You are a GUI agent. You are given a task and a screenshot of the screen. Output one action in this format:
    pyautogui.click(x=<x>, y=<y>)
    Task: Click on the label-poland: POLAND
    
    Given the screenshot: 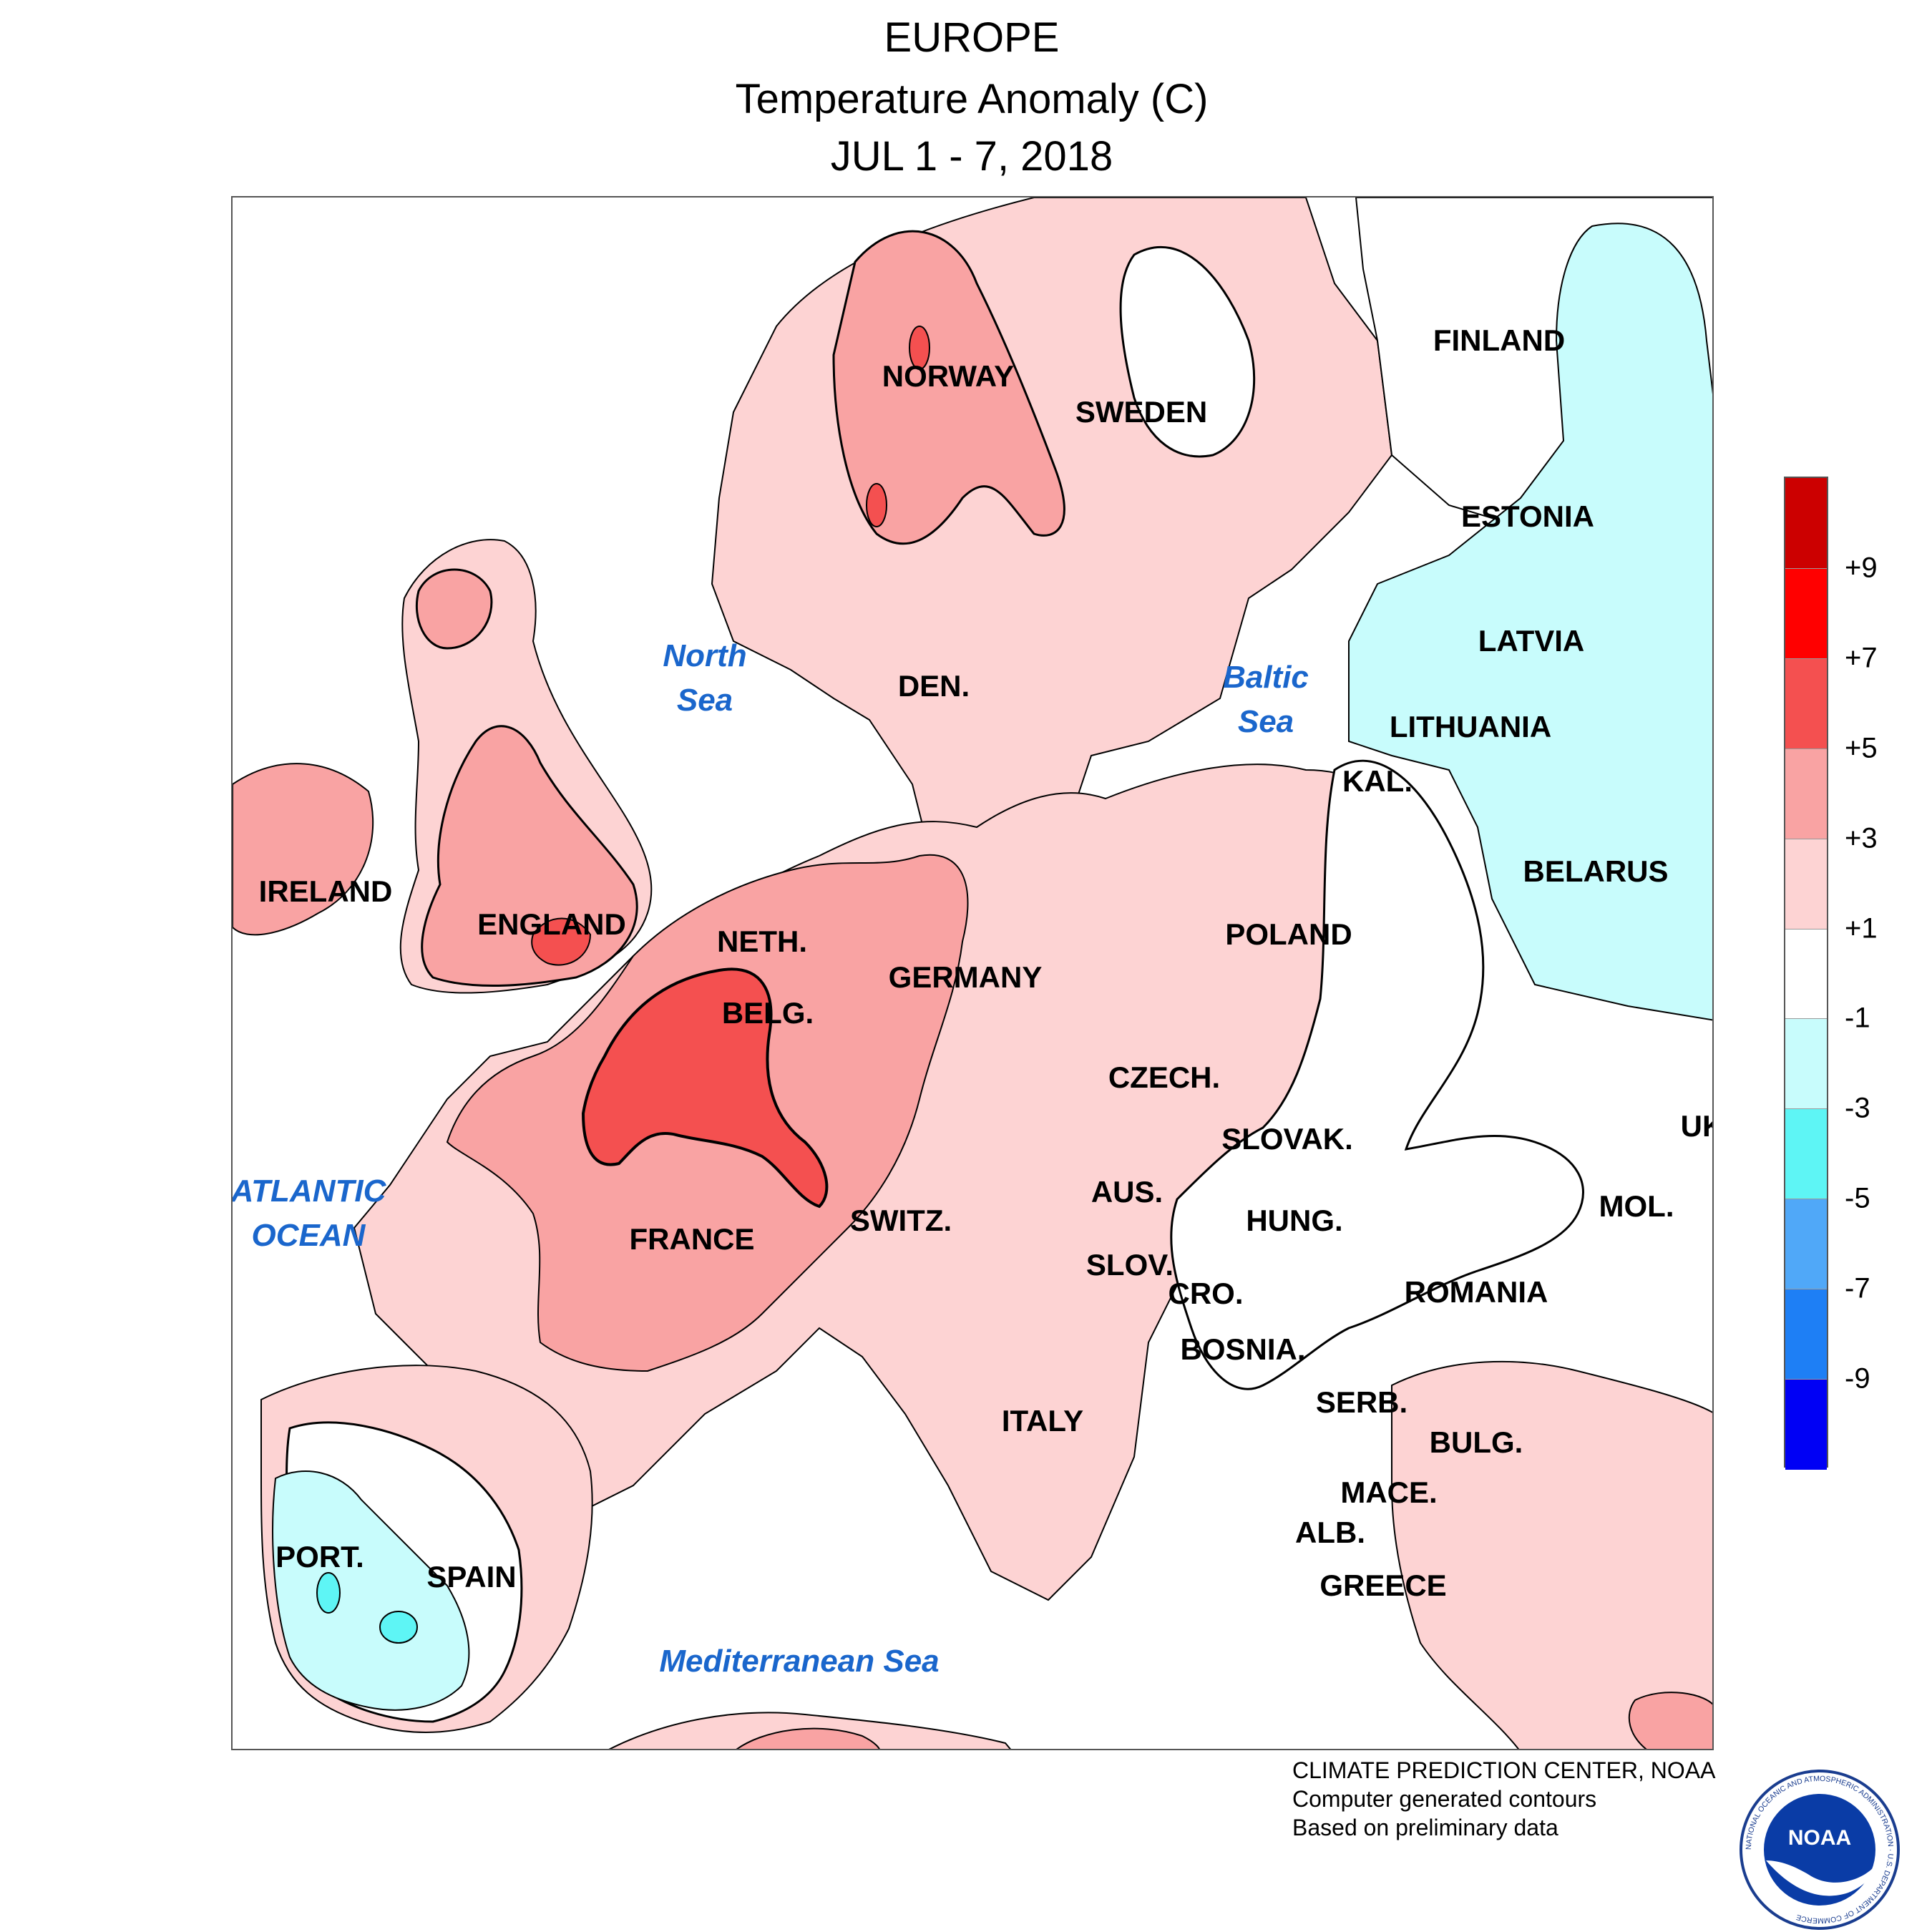 What is the action you would take?
    pyautogui.click(x=1288, y=934)
    